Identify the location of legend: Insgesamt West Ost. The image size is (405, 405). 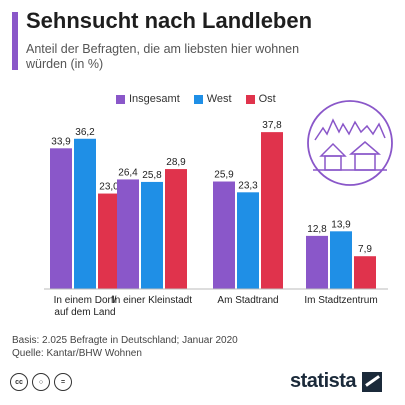
(196, 99).